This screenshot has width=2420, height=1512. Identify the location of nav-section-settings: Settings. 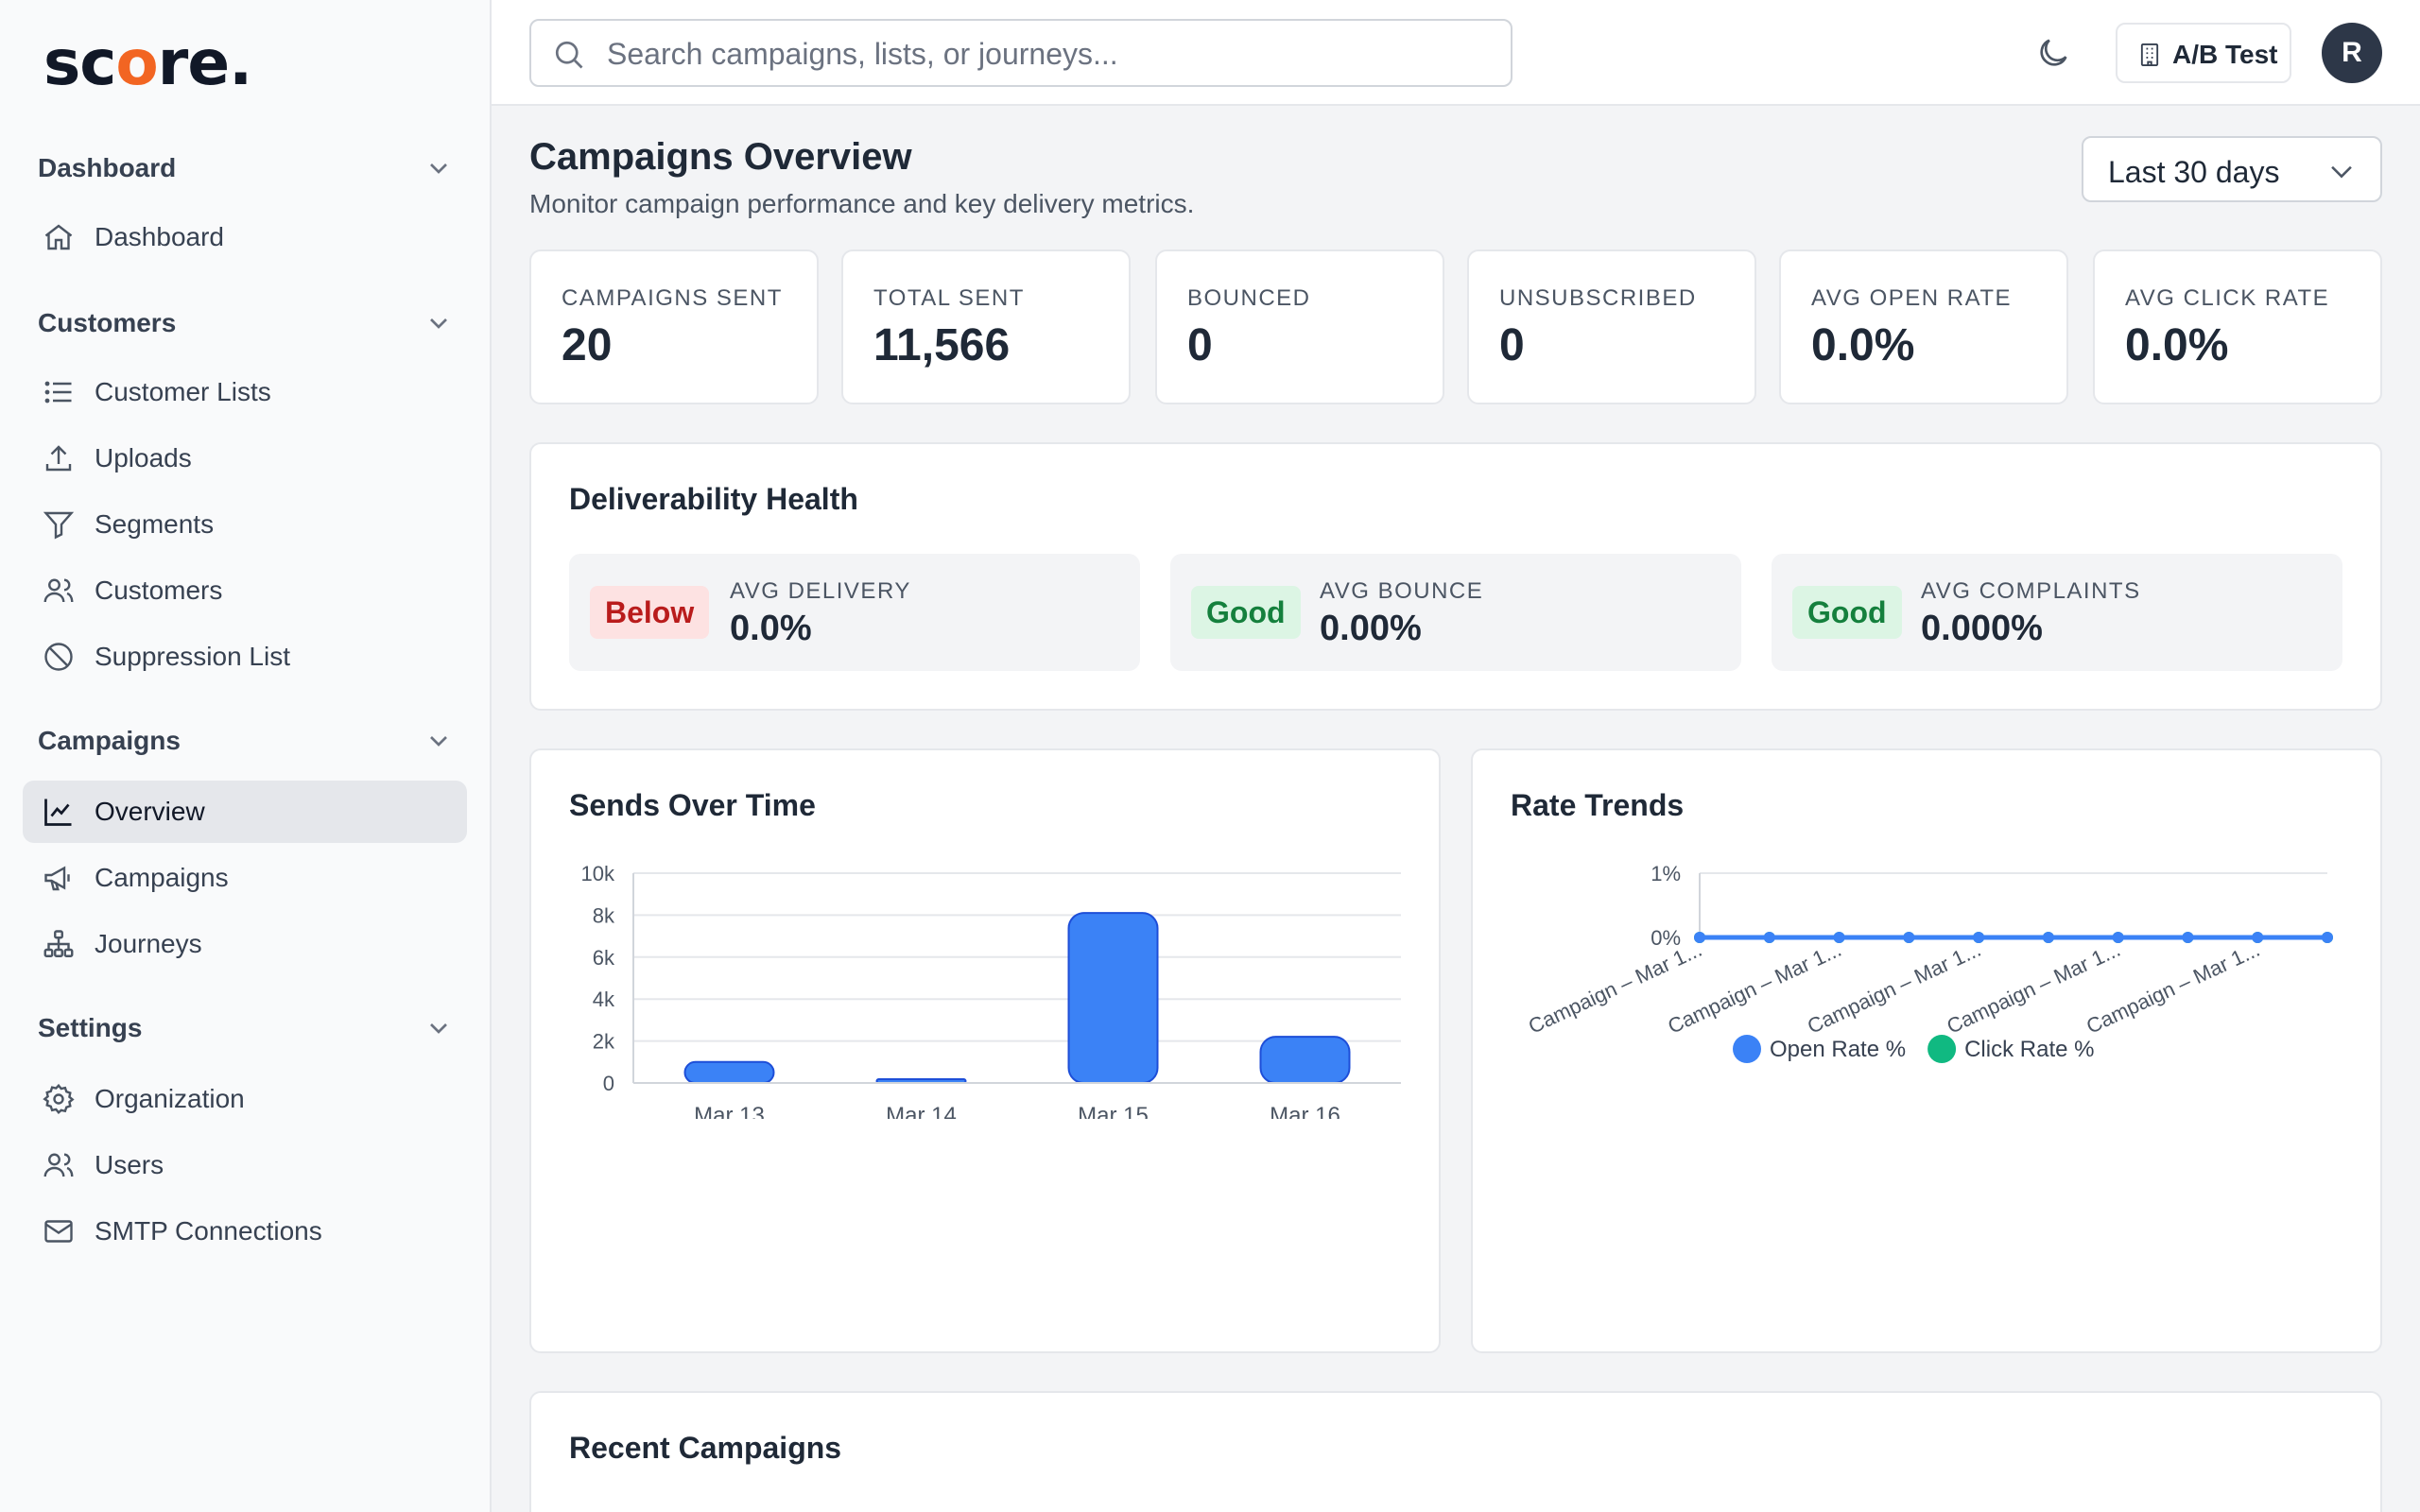
(91, 1027).